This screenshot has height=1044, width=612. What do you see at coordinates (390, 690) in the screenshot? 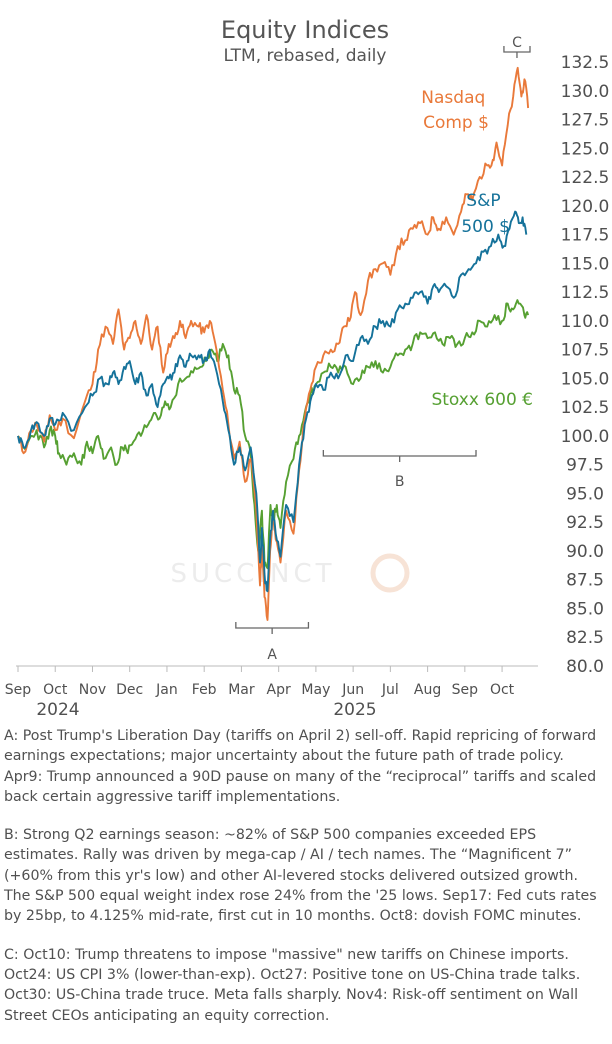
I see `x-tick-label: Jul` at bounding box center [390, 690].